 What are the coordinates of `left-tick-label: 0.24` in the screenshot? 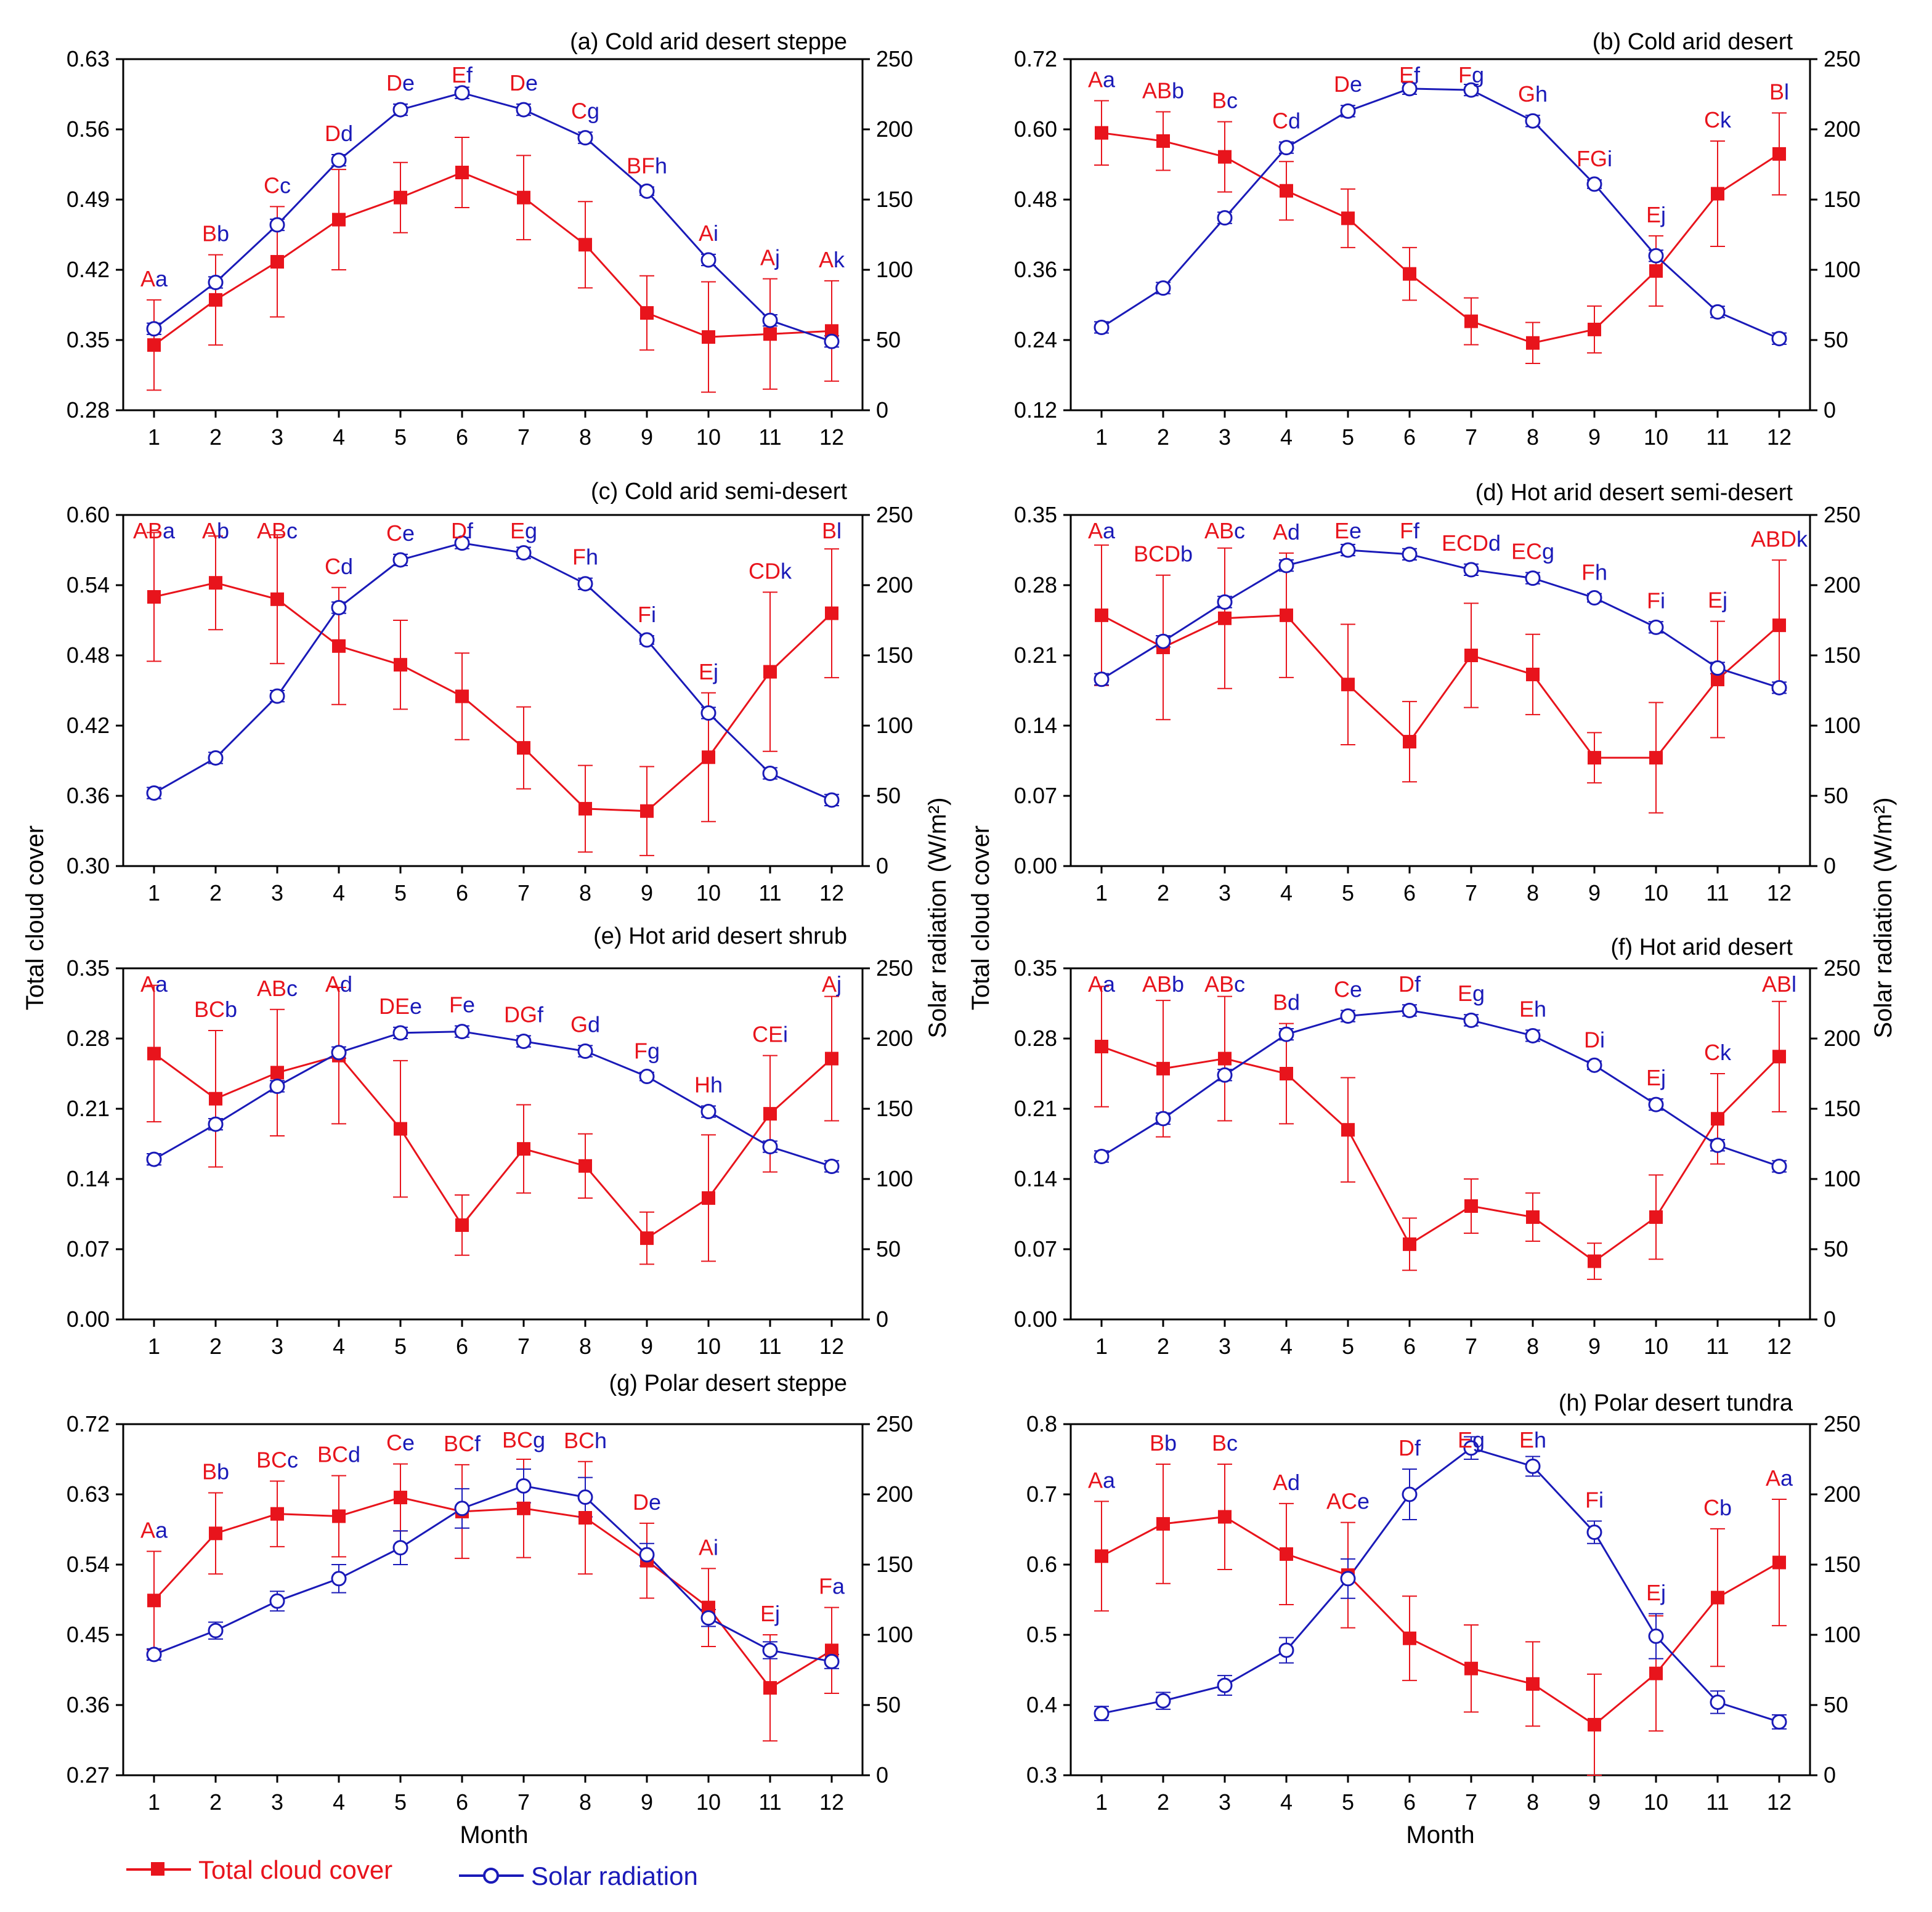 It's located at (1036, 339).